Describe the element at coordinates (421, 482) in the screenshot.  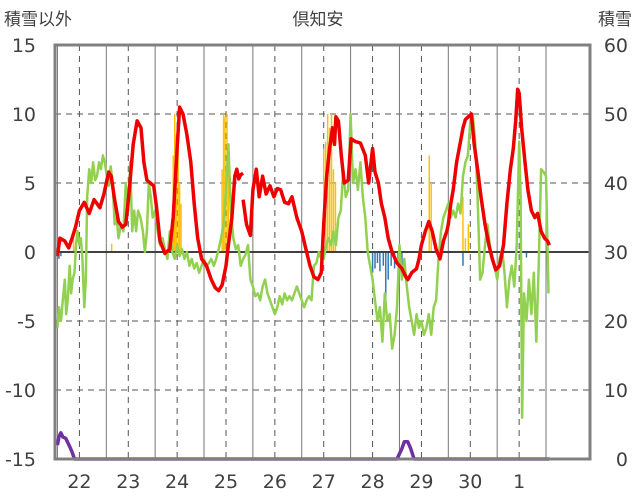
I see `x-tick-label: 29` at that location.